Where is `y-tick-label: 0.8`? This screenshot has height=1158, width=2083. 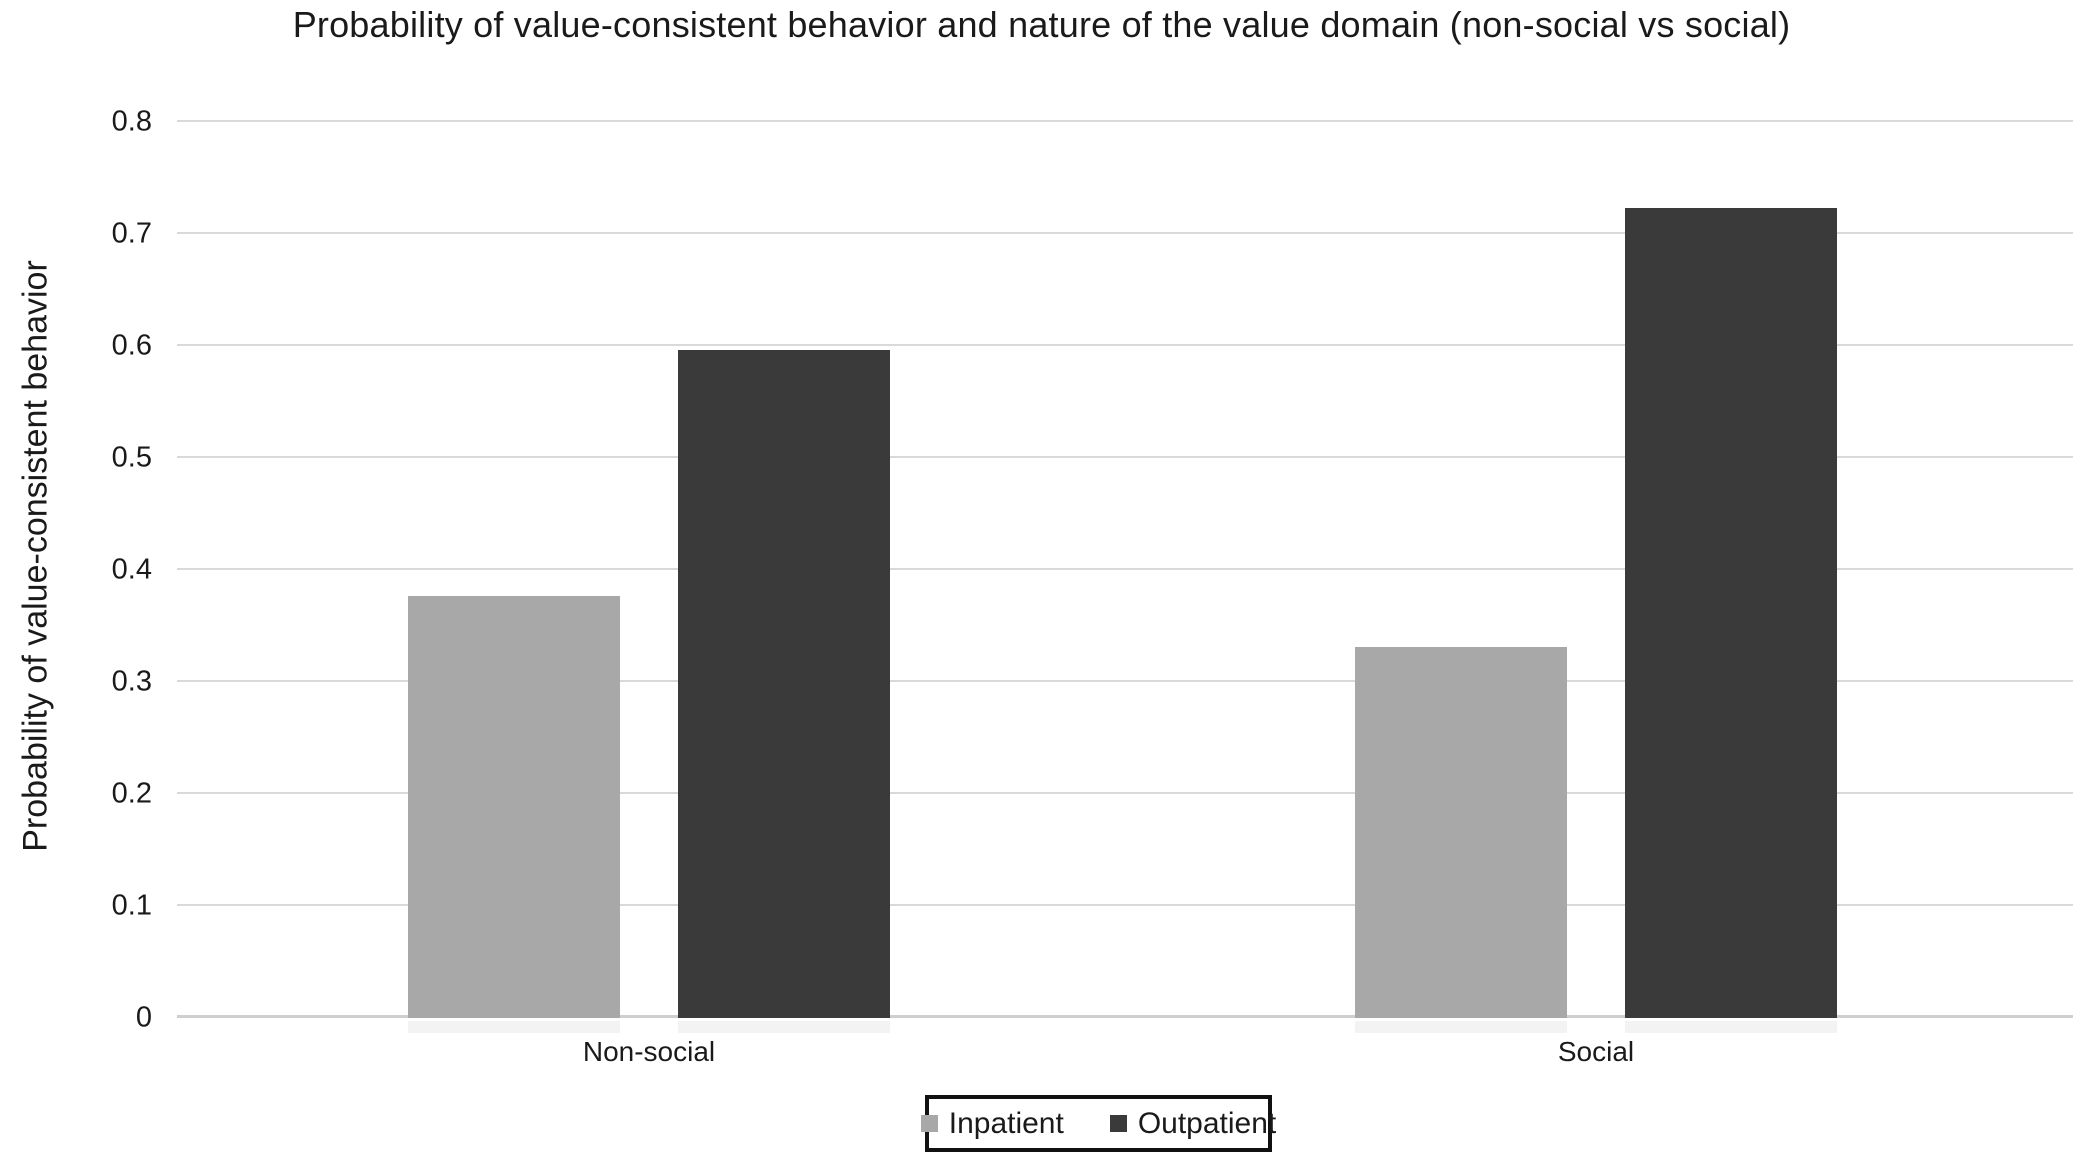 y-tick-label: 0.8 is located at coordinates (131, 121).